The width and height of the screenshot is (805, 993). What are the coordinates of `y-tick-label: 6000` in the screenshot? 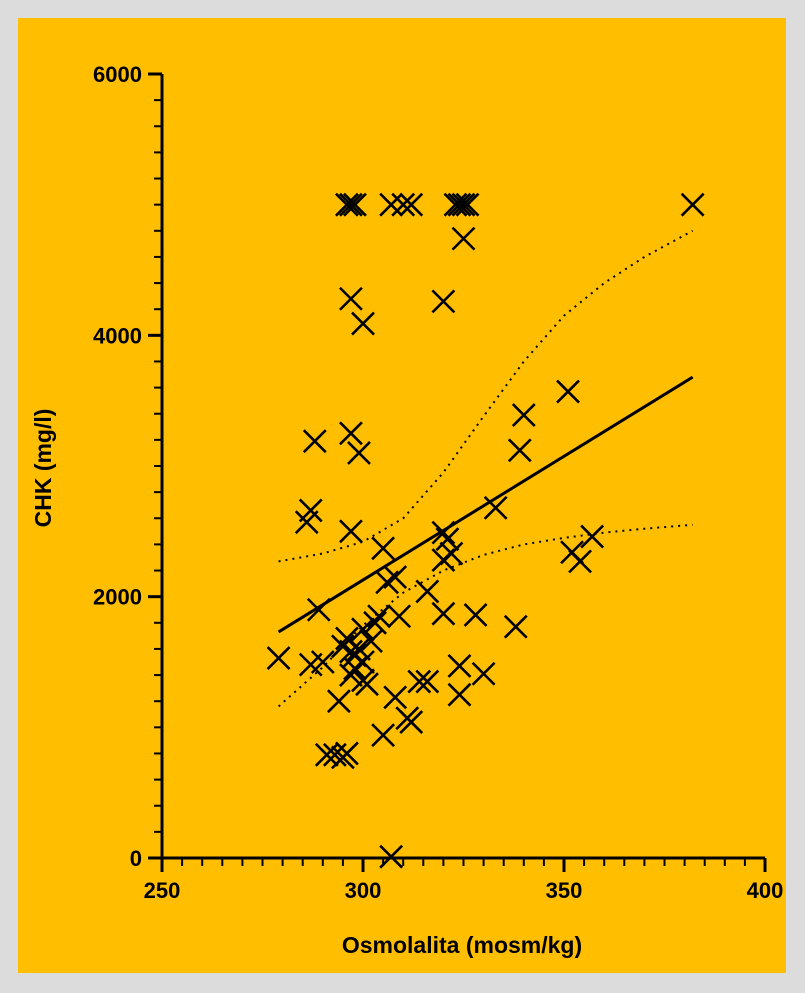 It's located at (117, 74).